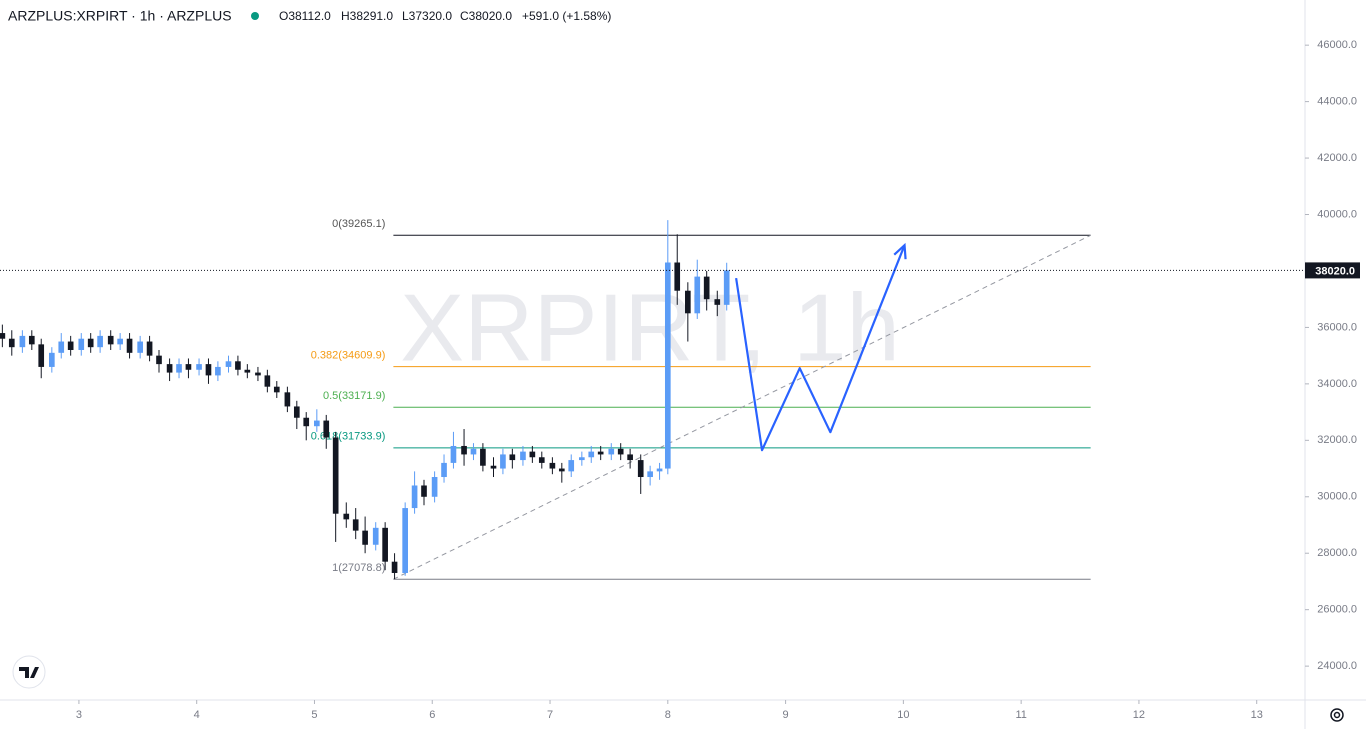  What do you see at coordinates (1337, 553) in the screenshot?
I see `y-tick-label: 28000.0` at bounding box center [1337, 553].